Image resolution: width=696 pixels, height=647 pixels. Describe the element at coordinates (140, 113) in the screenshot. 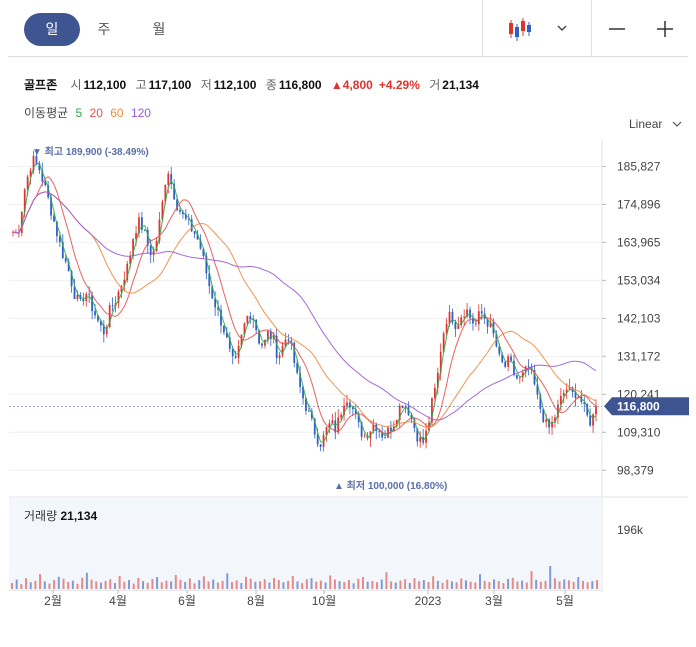

I see `ma-120-label: 120` at that location.